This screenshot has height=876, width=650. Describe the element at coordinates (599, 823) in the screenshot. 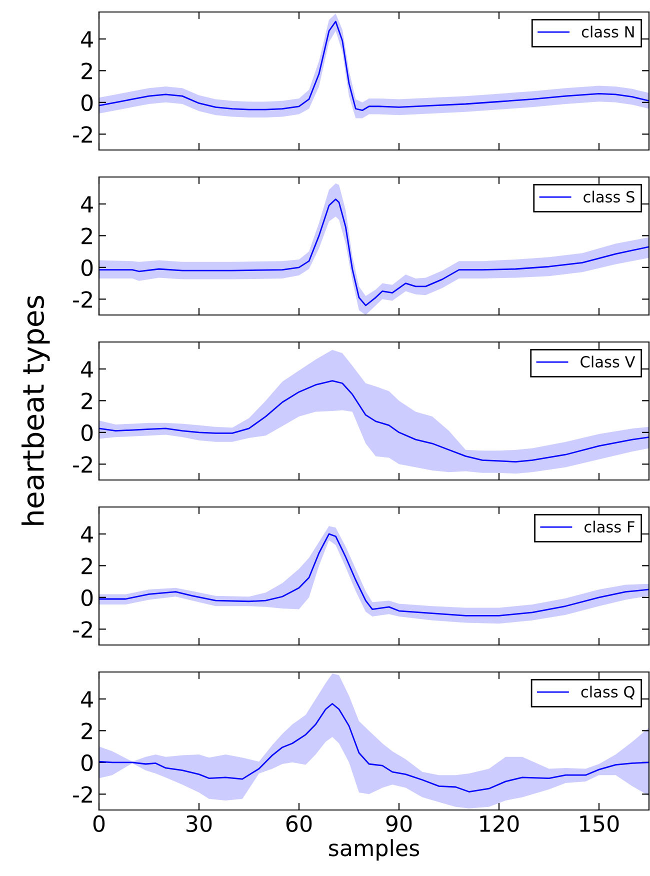

I see `x-tick-label: 150` at that location.